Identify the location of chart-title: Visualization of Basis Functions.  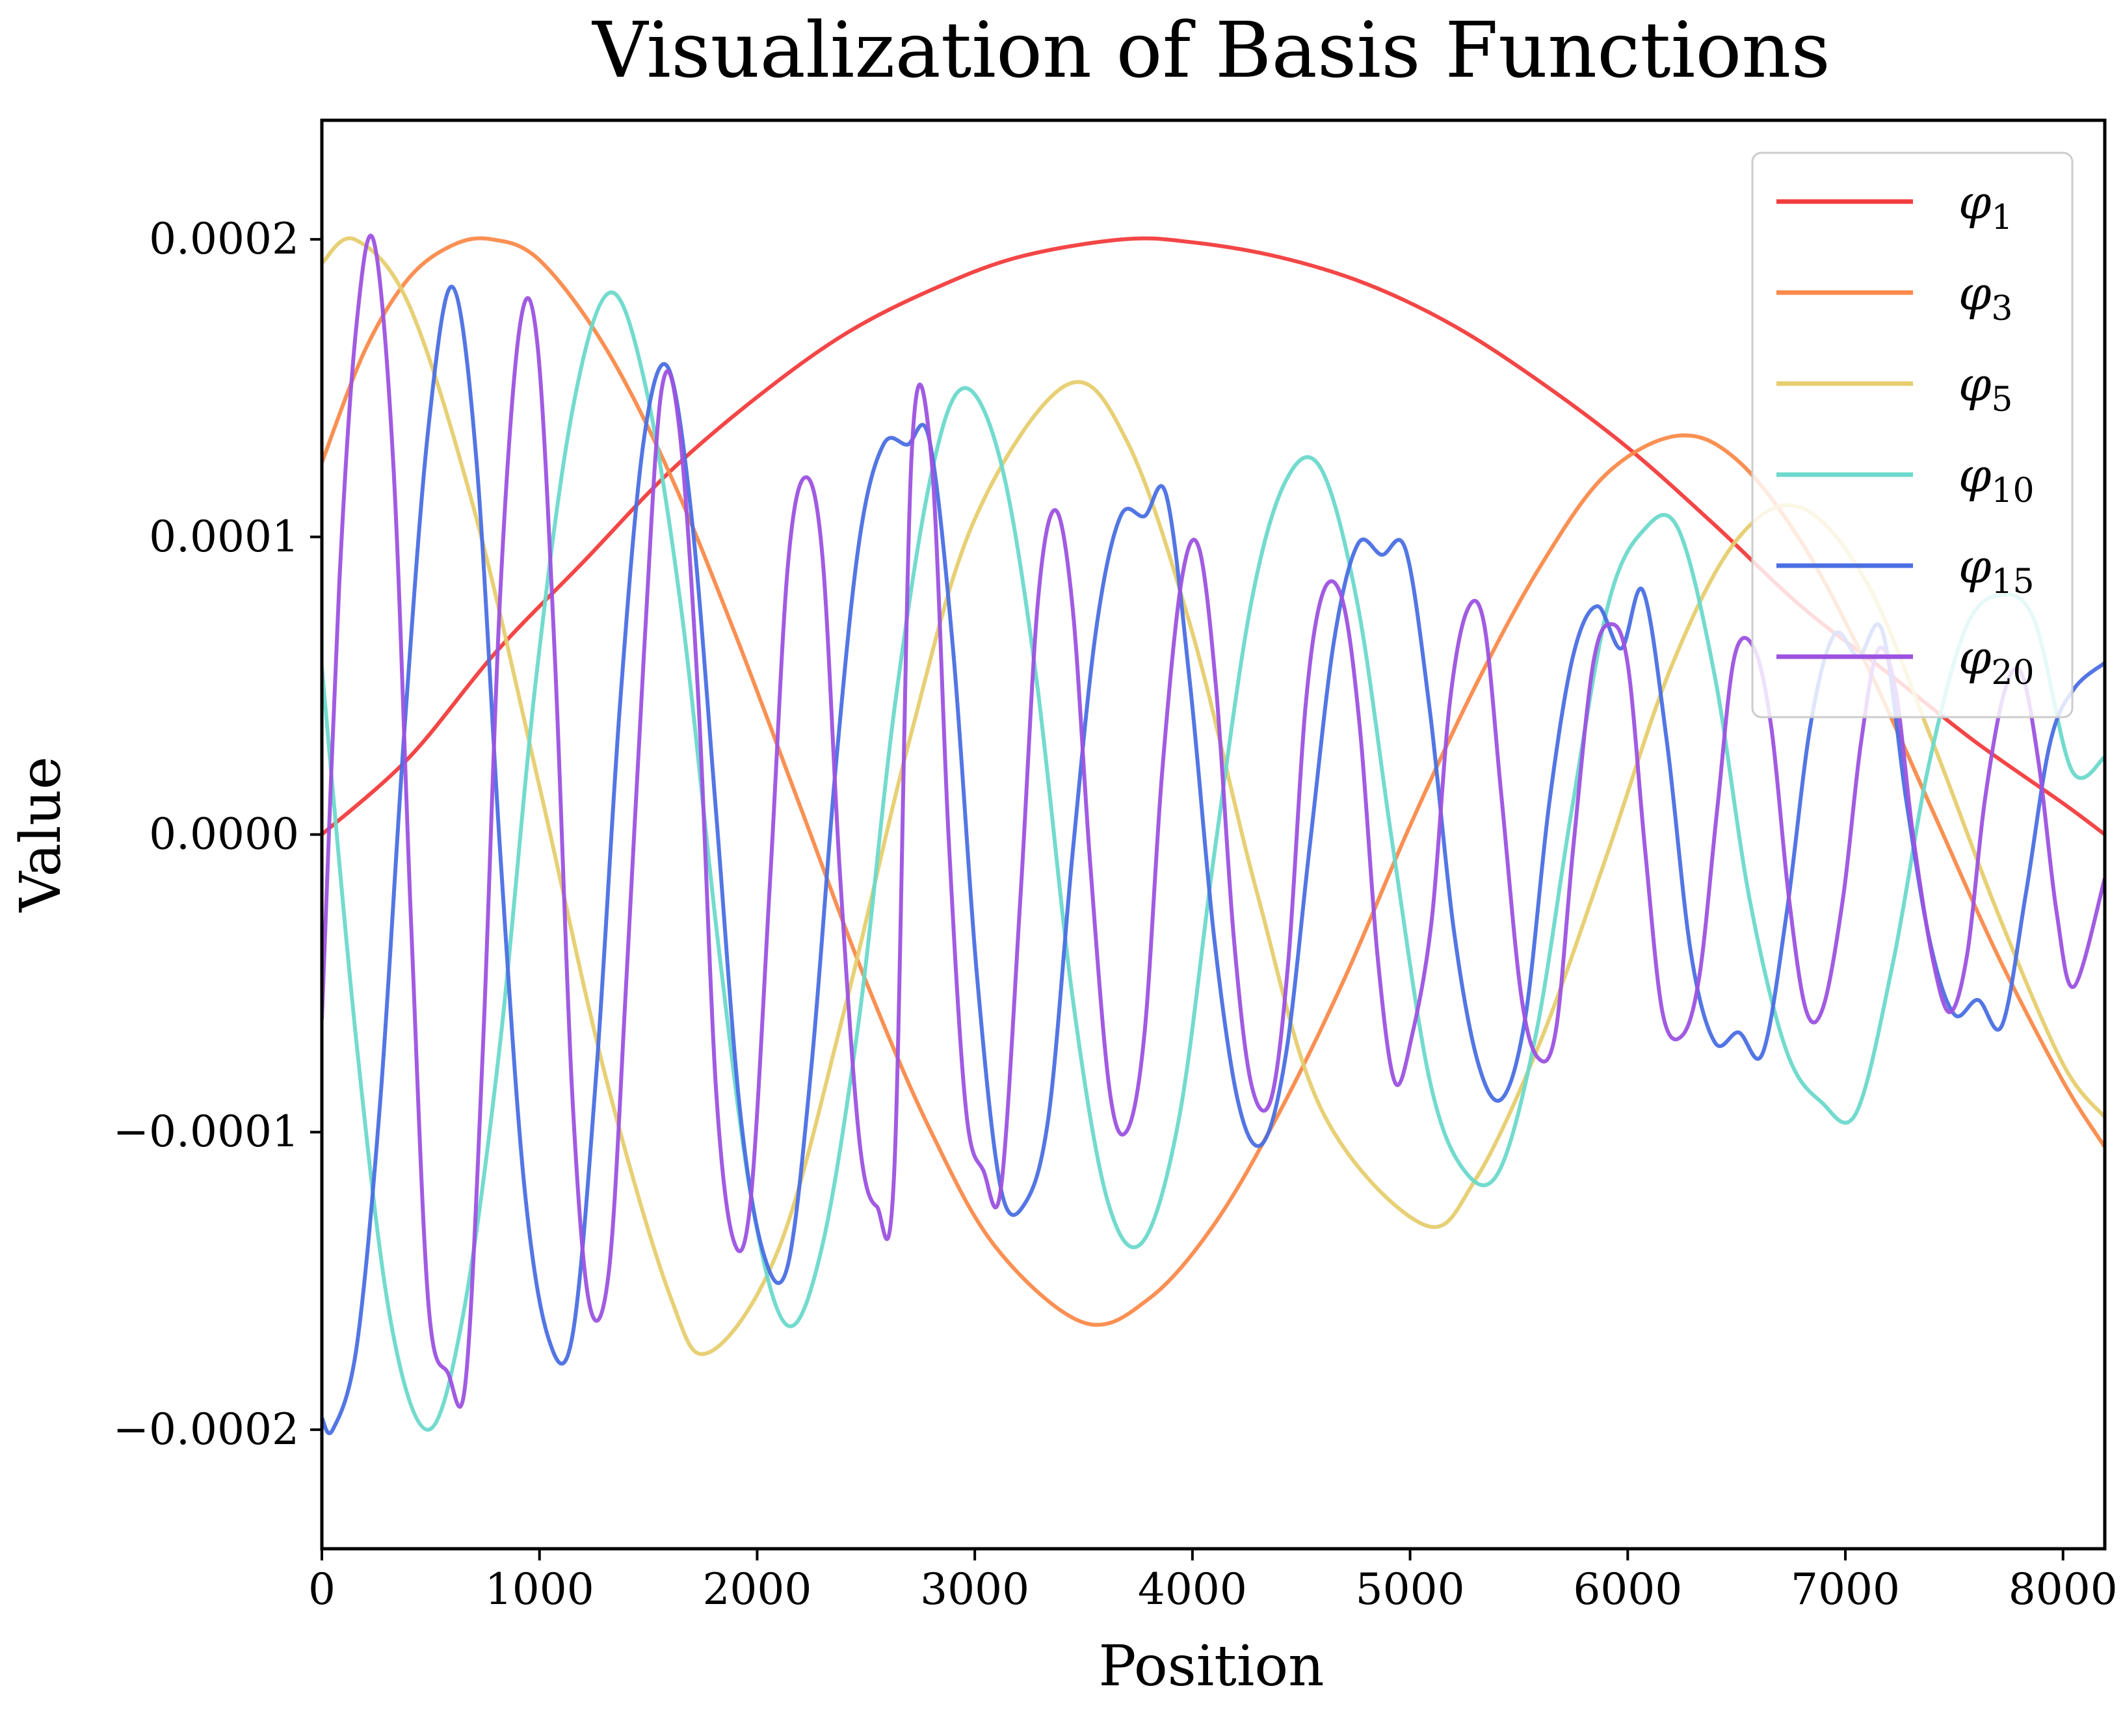
(1210, 50).